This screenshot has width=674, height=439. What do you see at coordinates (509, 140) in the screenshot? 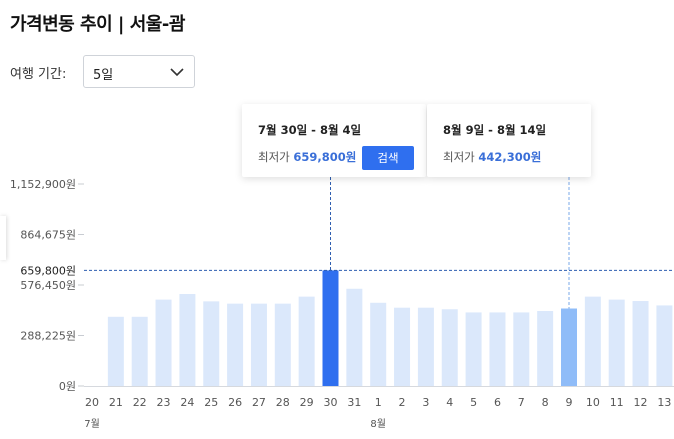
I see `secondary-range-card: 8월 9일 - 8월 14일 최저가 442,300원` at bounding box center [509, 140].